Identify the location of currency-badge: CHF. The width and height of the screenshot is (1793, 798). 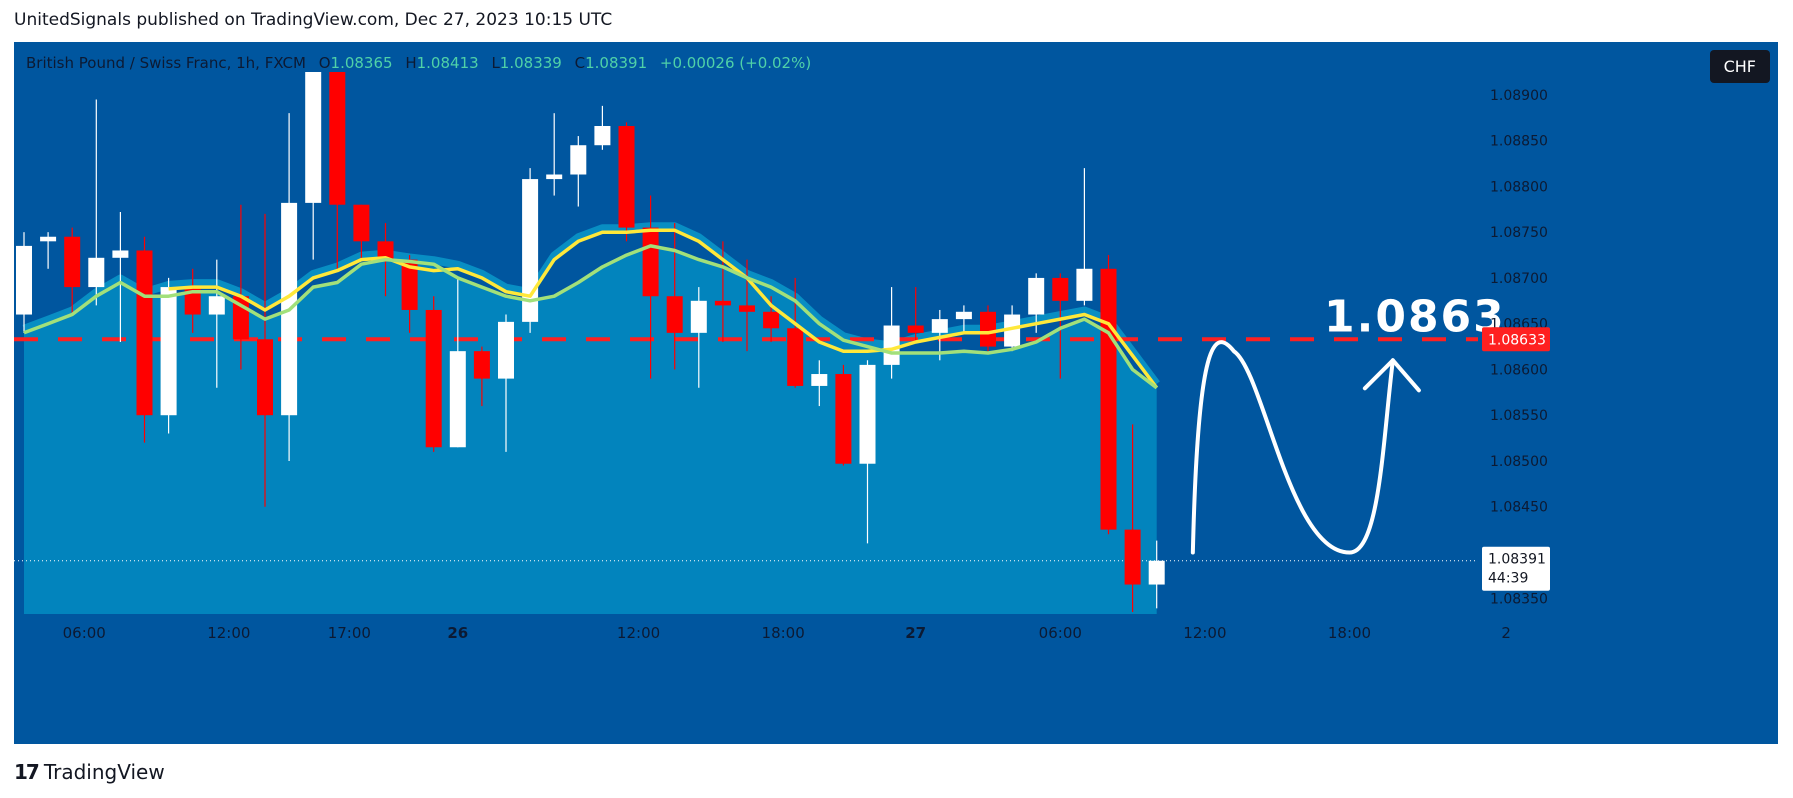
(1739, 66).